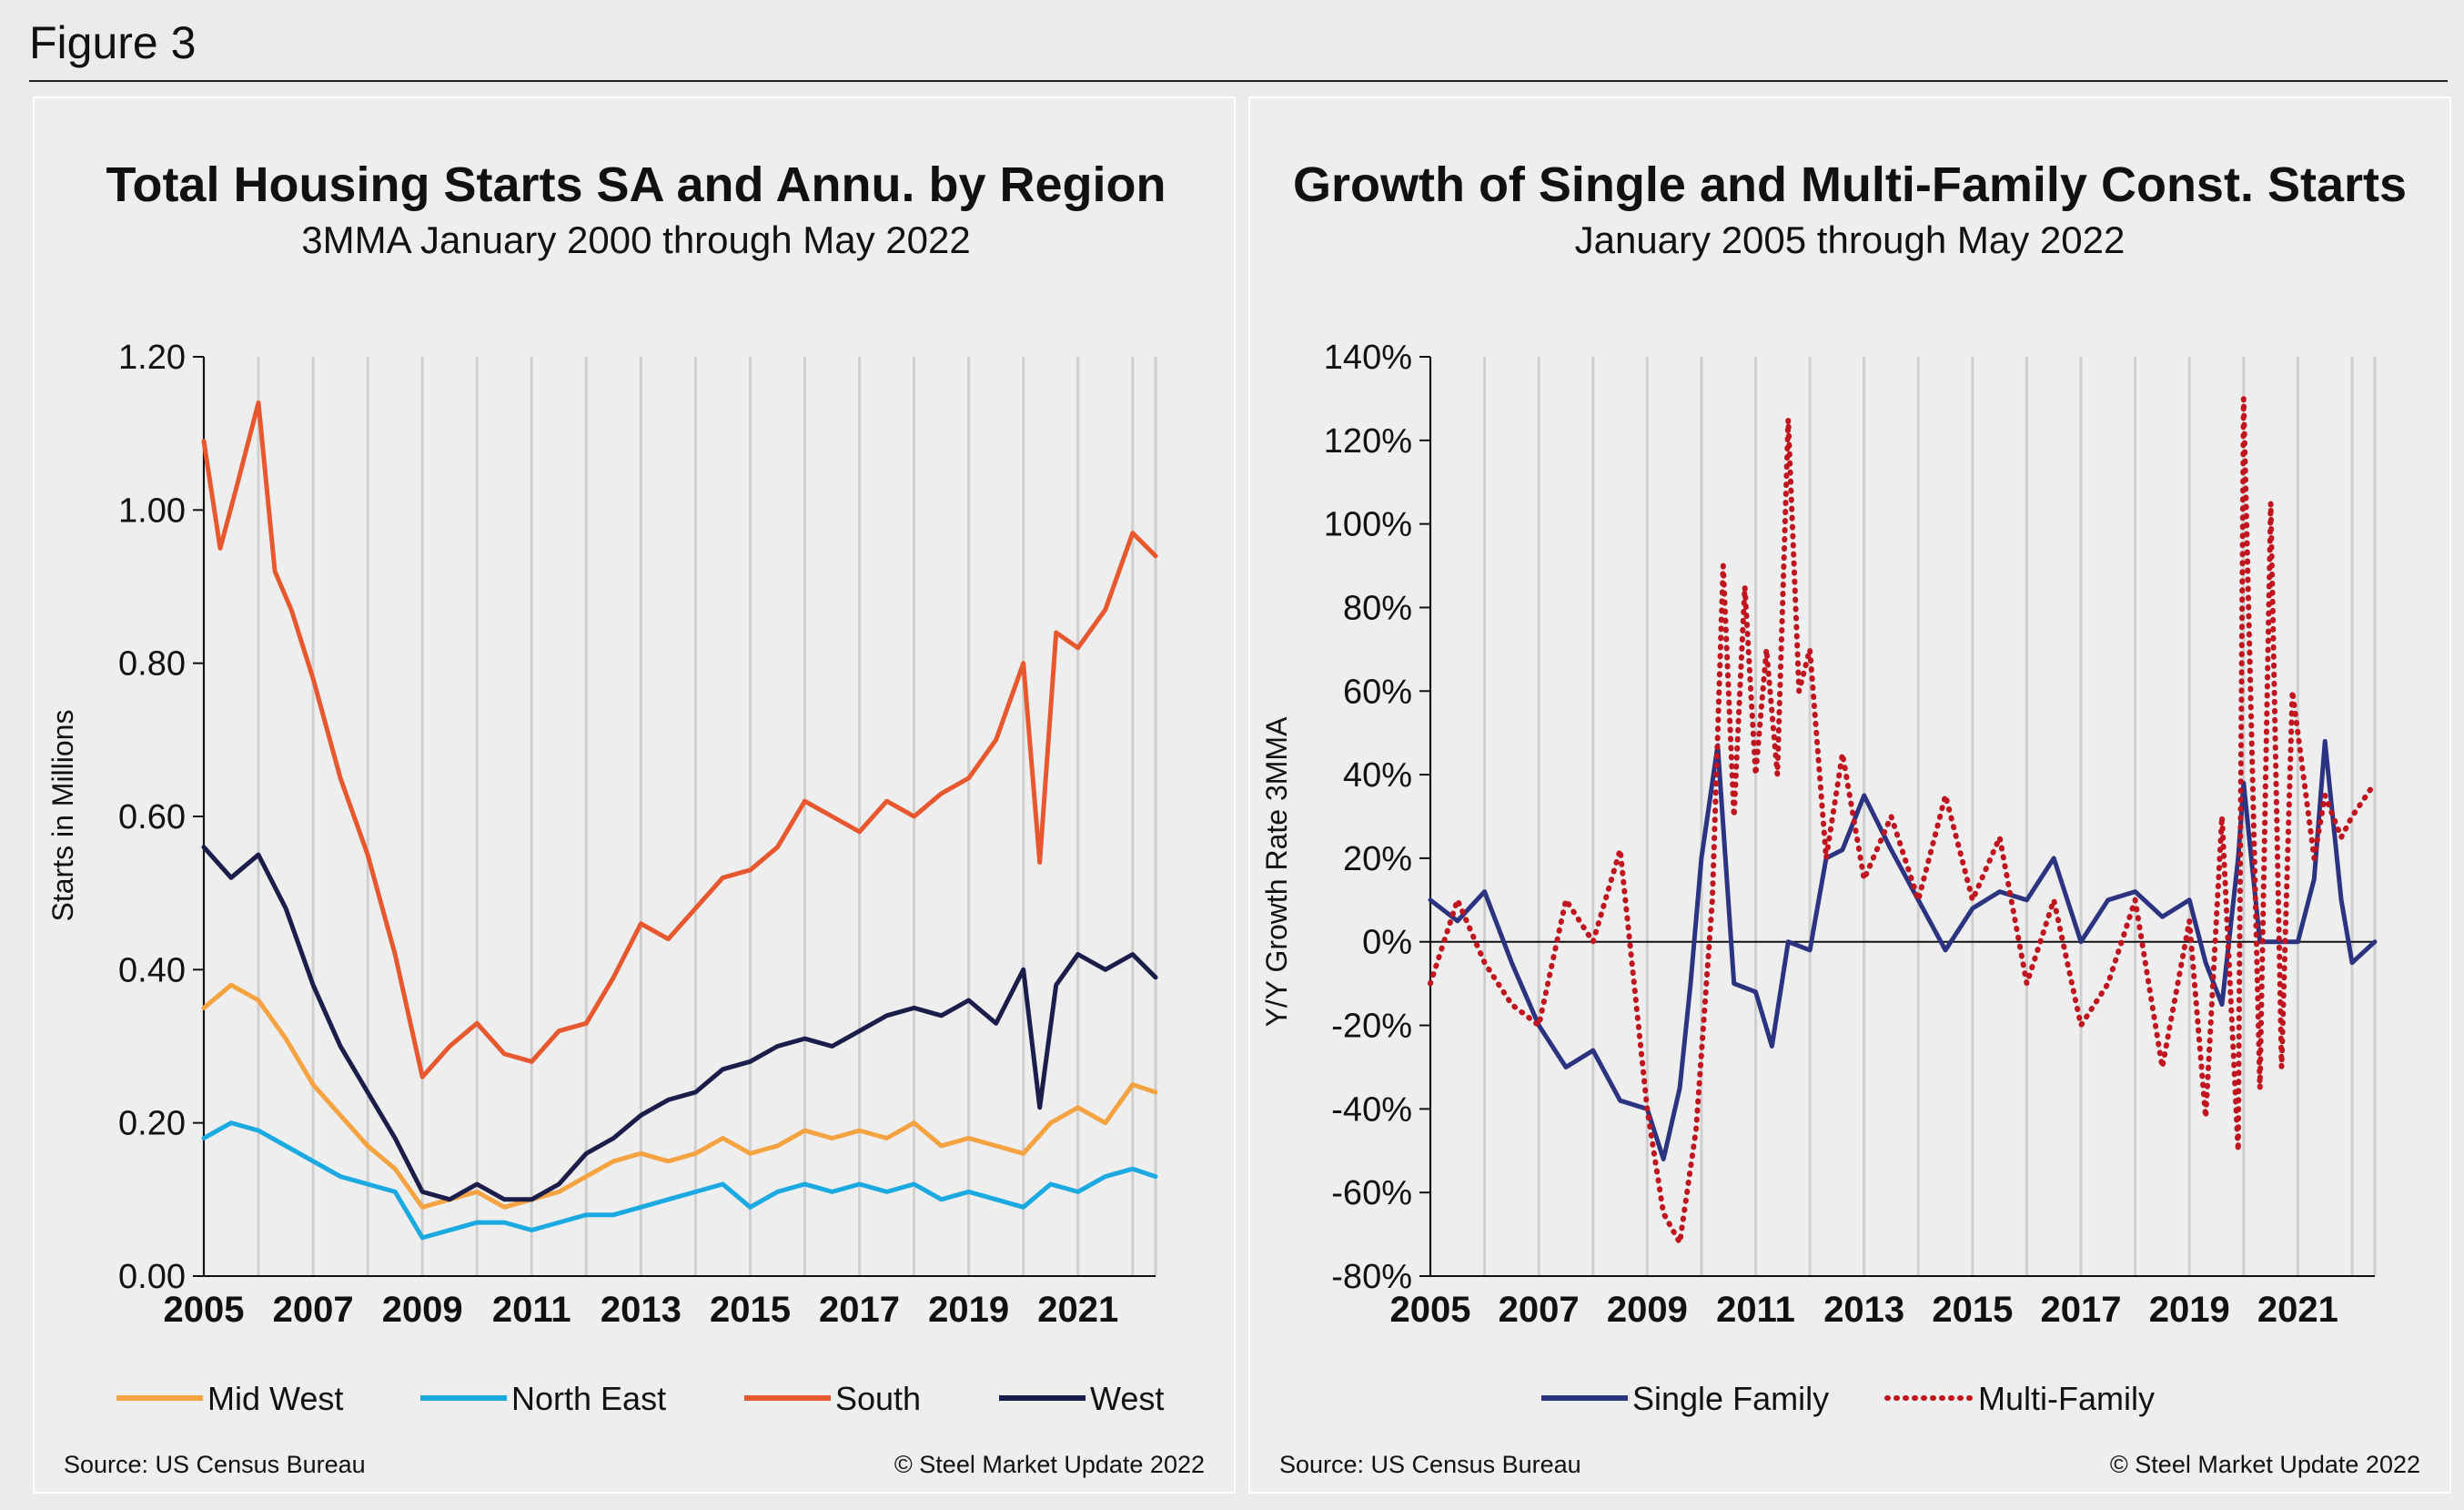 This screenshot has height=1510, width=2464. I want to click on y-tick-label: 20%, so click(1377, 859).